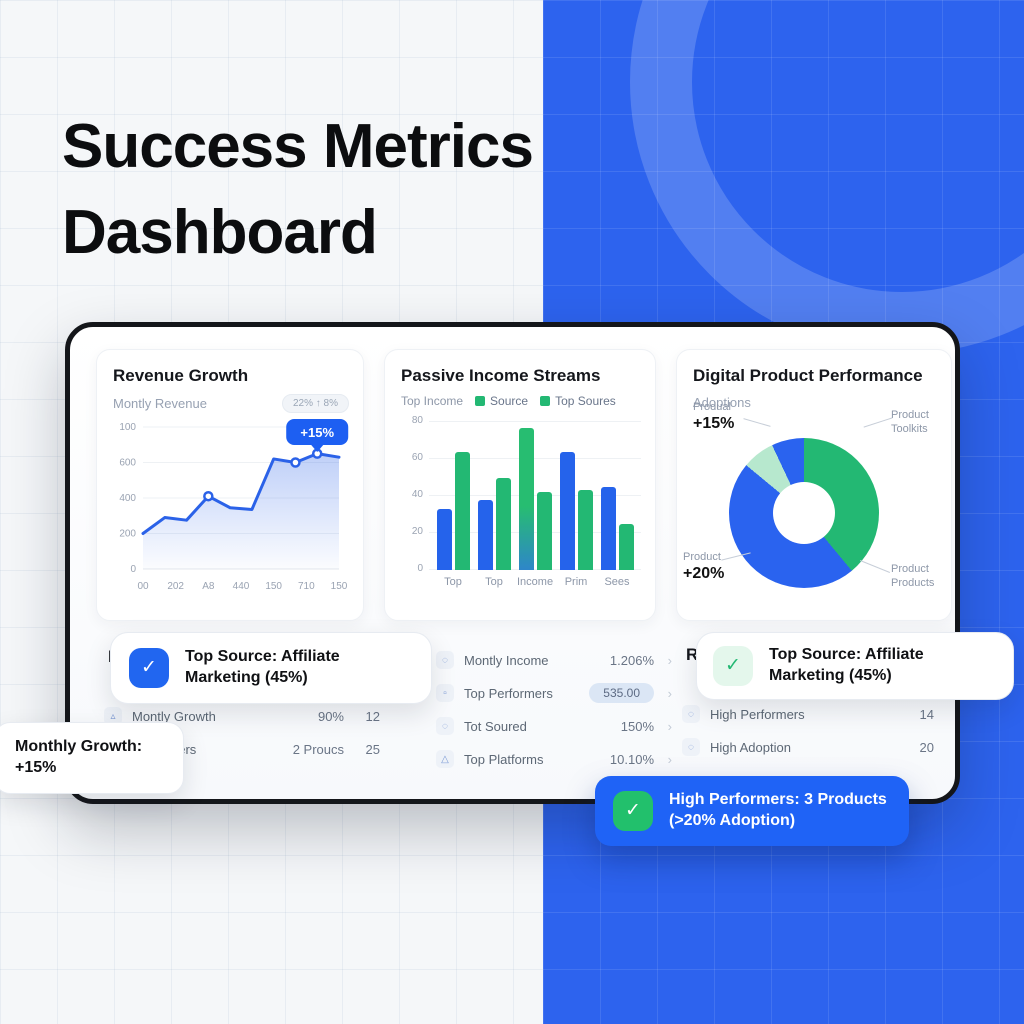 The width and height of the screenshot is (1024, 1024). I want to click on list-item: ◌ Montly Income 1.206% ›, so click(554, 660).